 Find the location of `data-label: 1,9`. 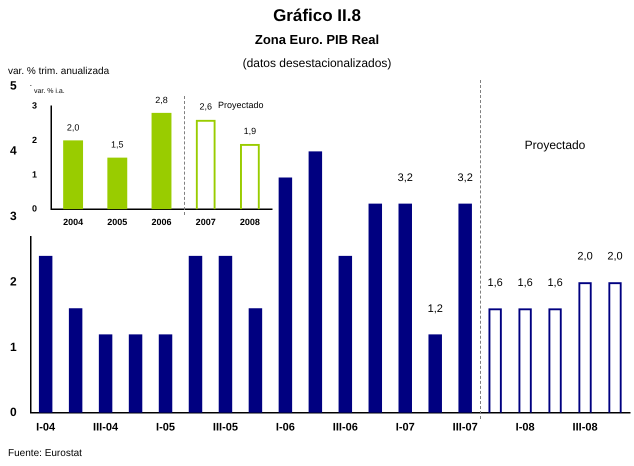

data-label: 1,9 is located at coordinates (250, 131).